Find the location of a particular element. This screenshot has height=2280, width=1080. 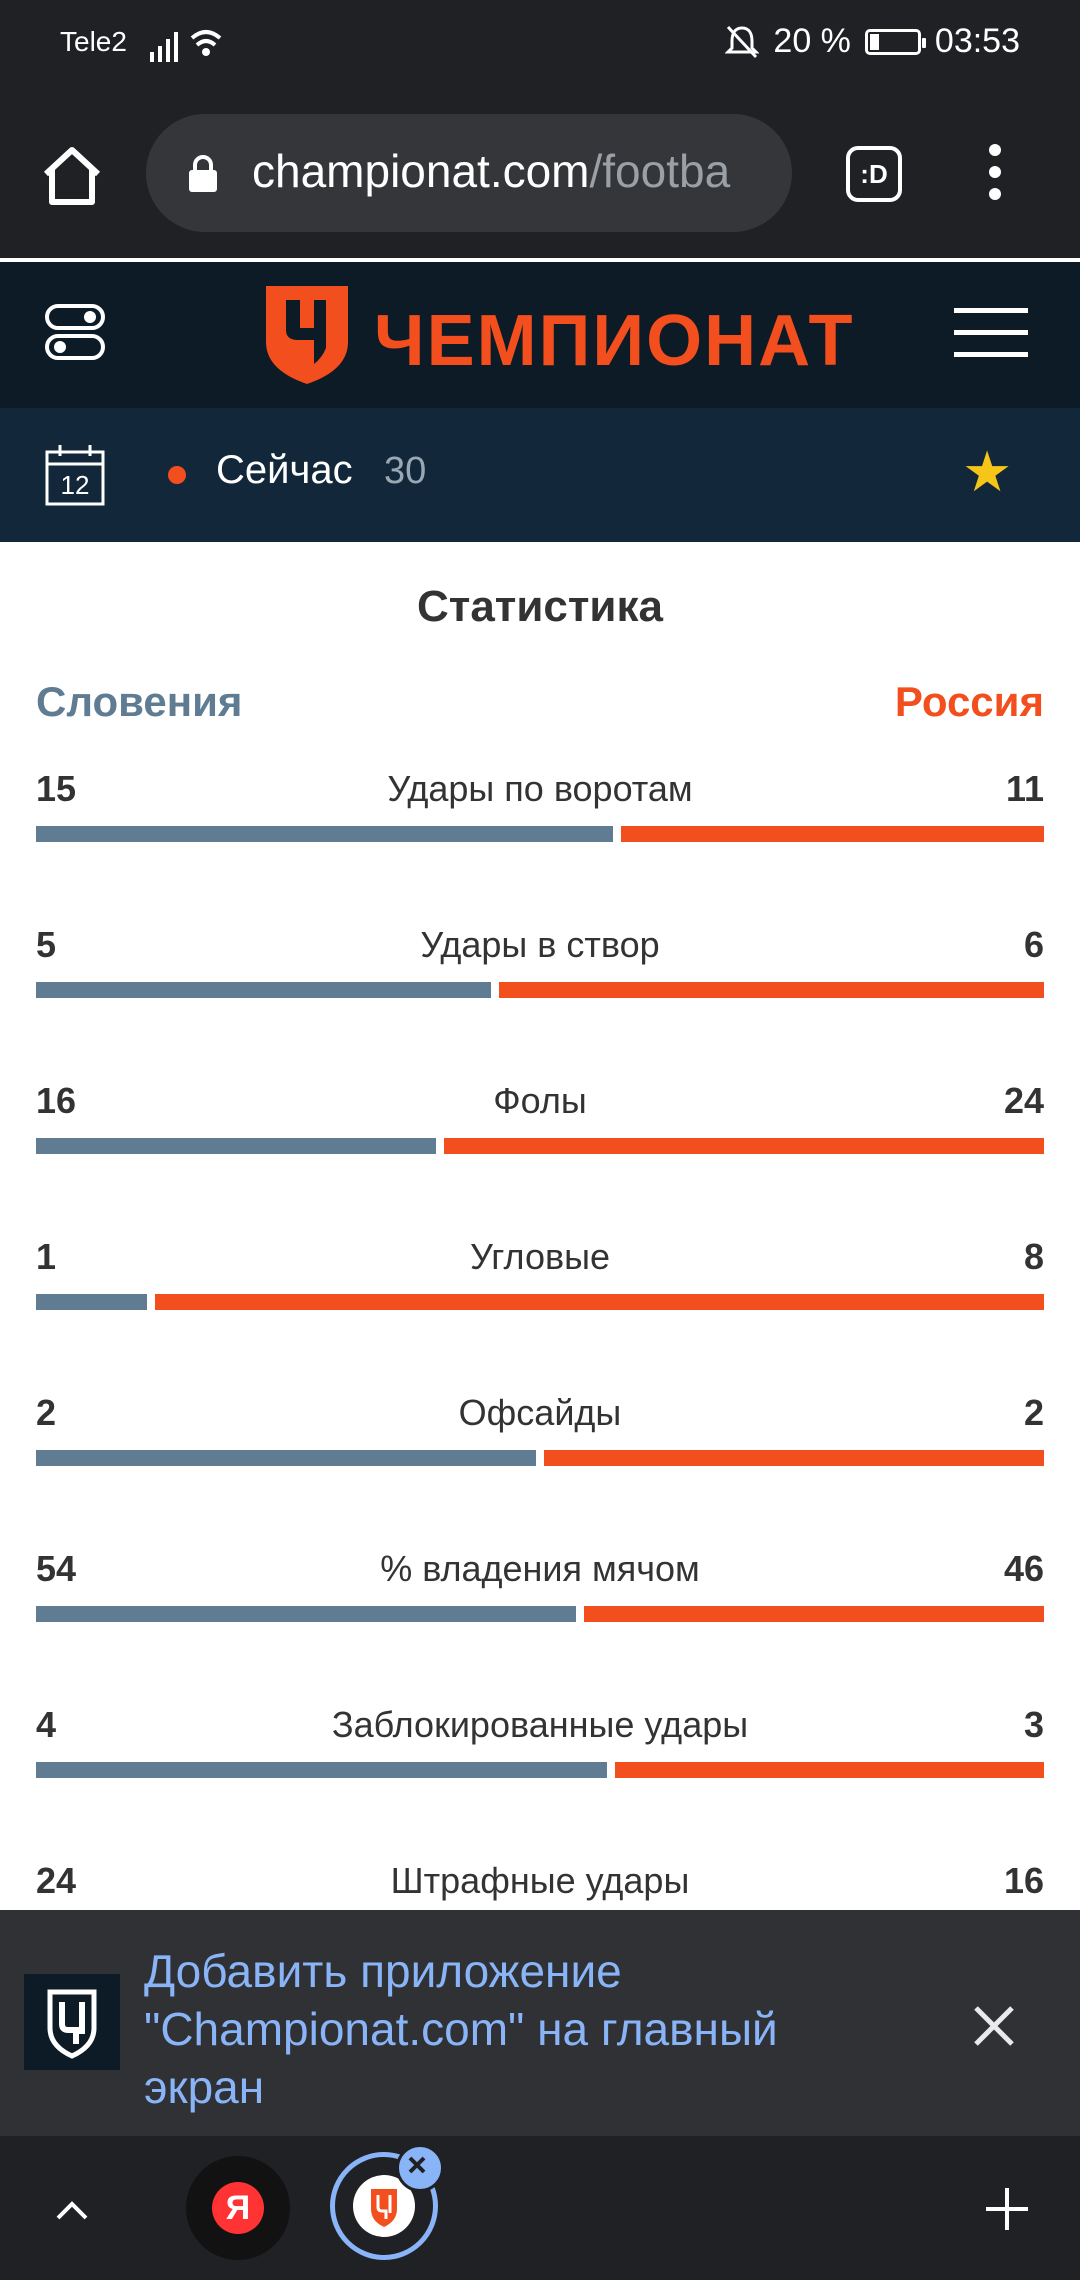

tab-yandex: Я is located at coordinates (238, 2208).